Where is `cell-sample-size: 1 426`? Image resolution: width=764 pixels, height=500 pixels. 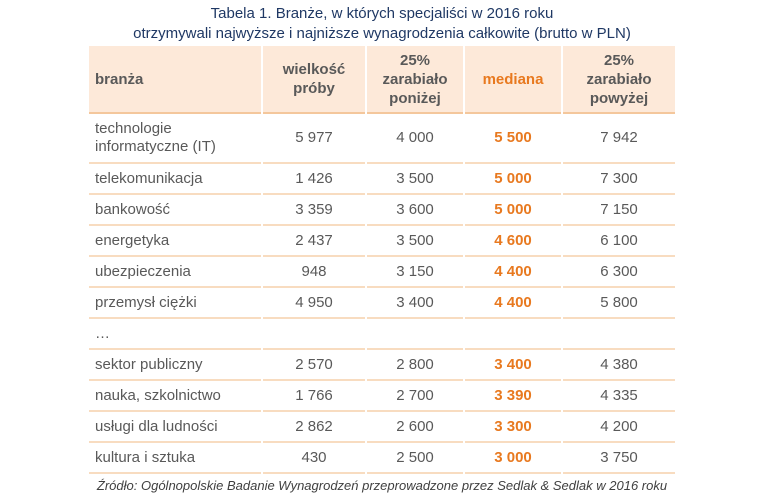
cell-sample-size: 1 426 is located at coordinates (314, 179).